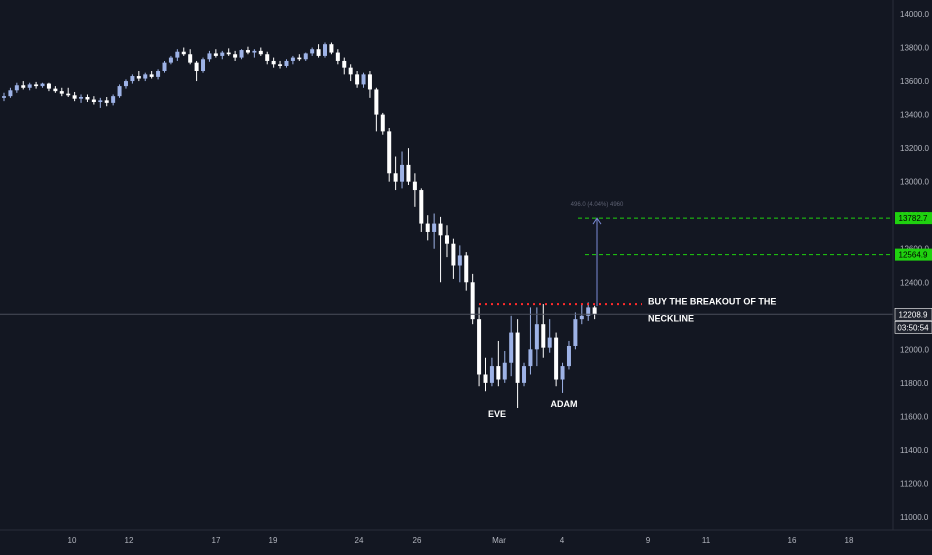  I want to click on target-price-label-box, so click(913, 254).